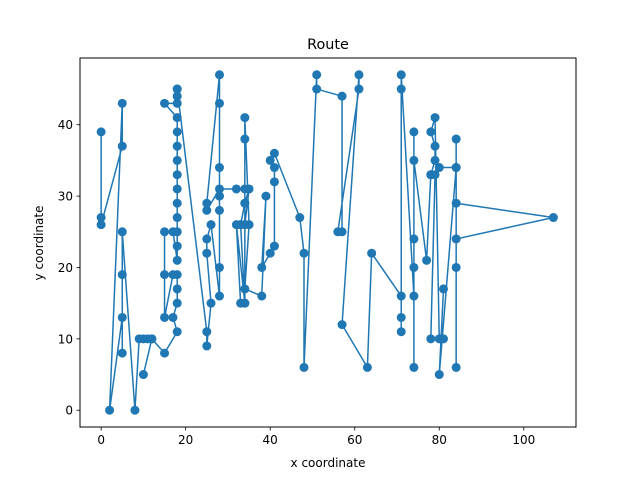 This screenshot has height=484, width=640. I want to click on x-tick-label: 100, so click(523, 440).